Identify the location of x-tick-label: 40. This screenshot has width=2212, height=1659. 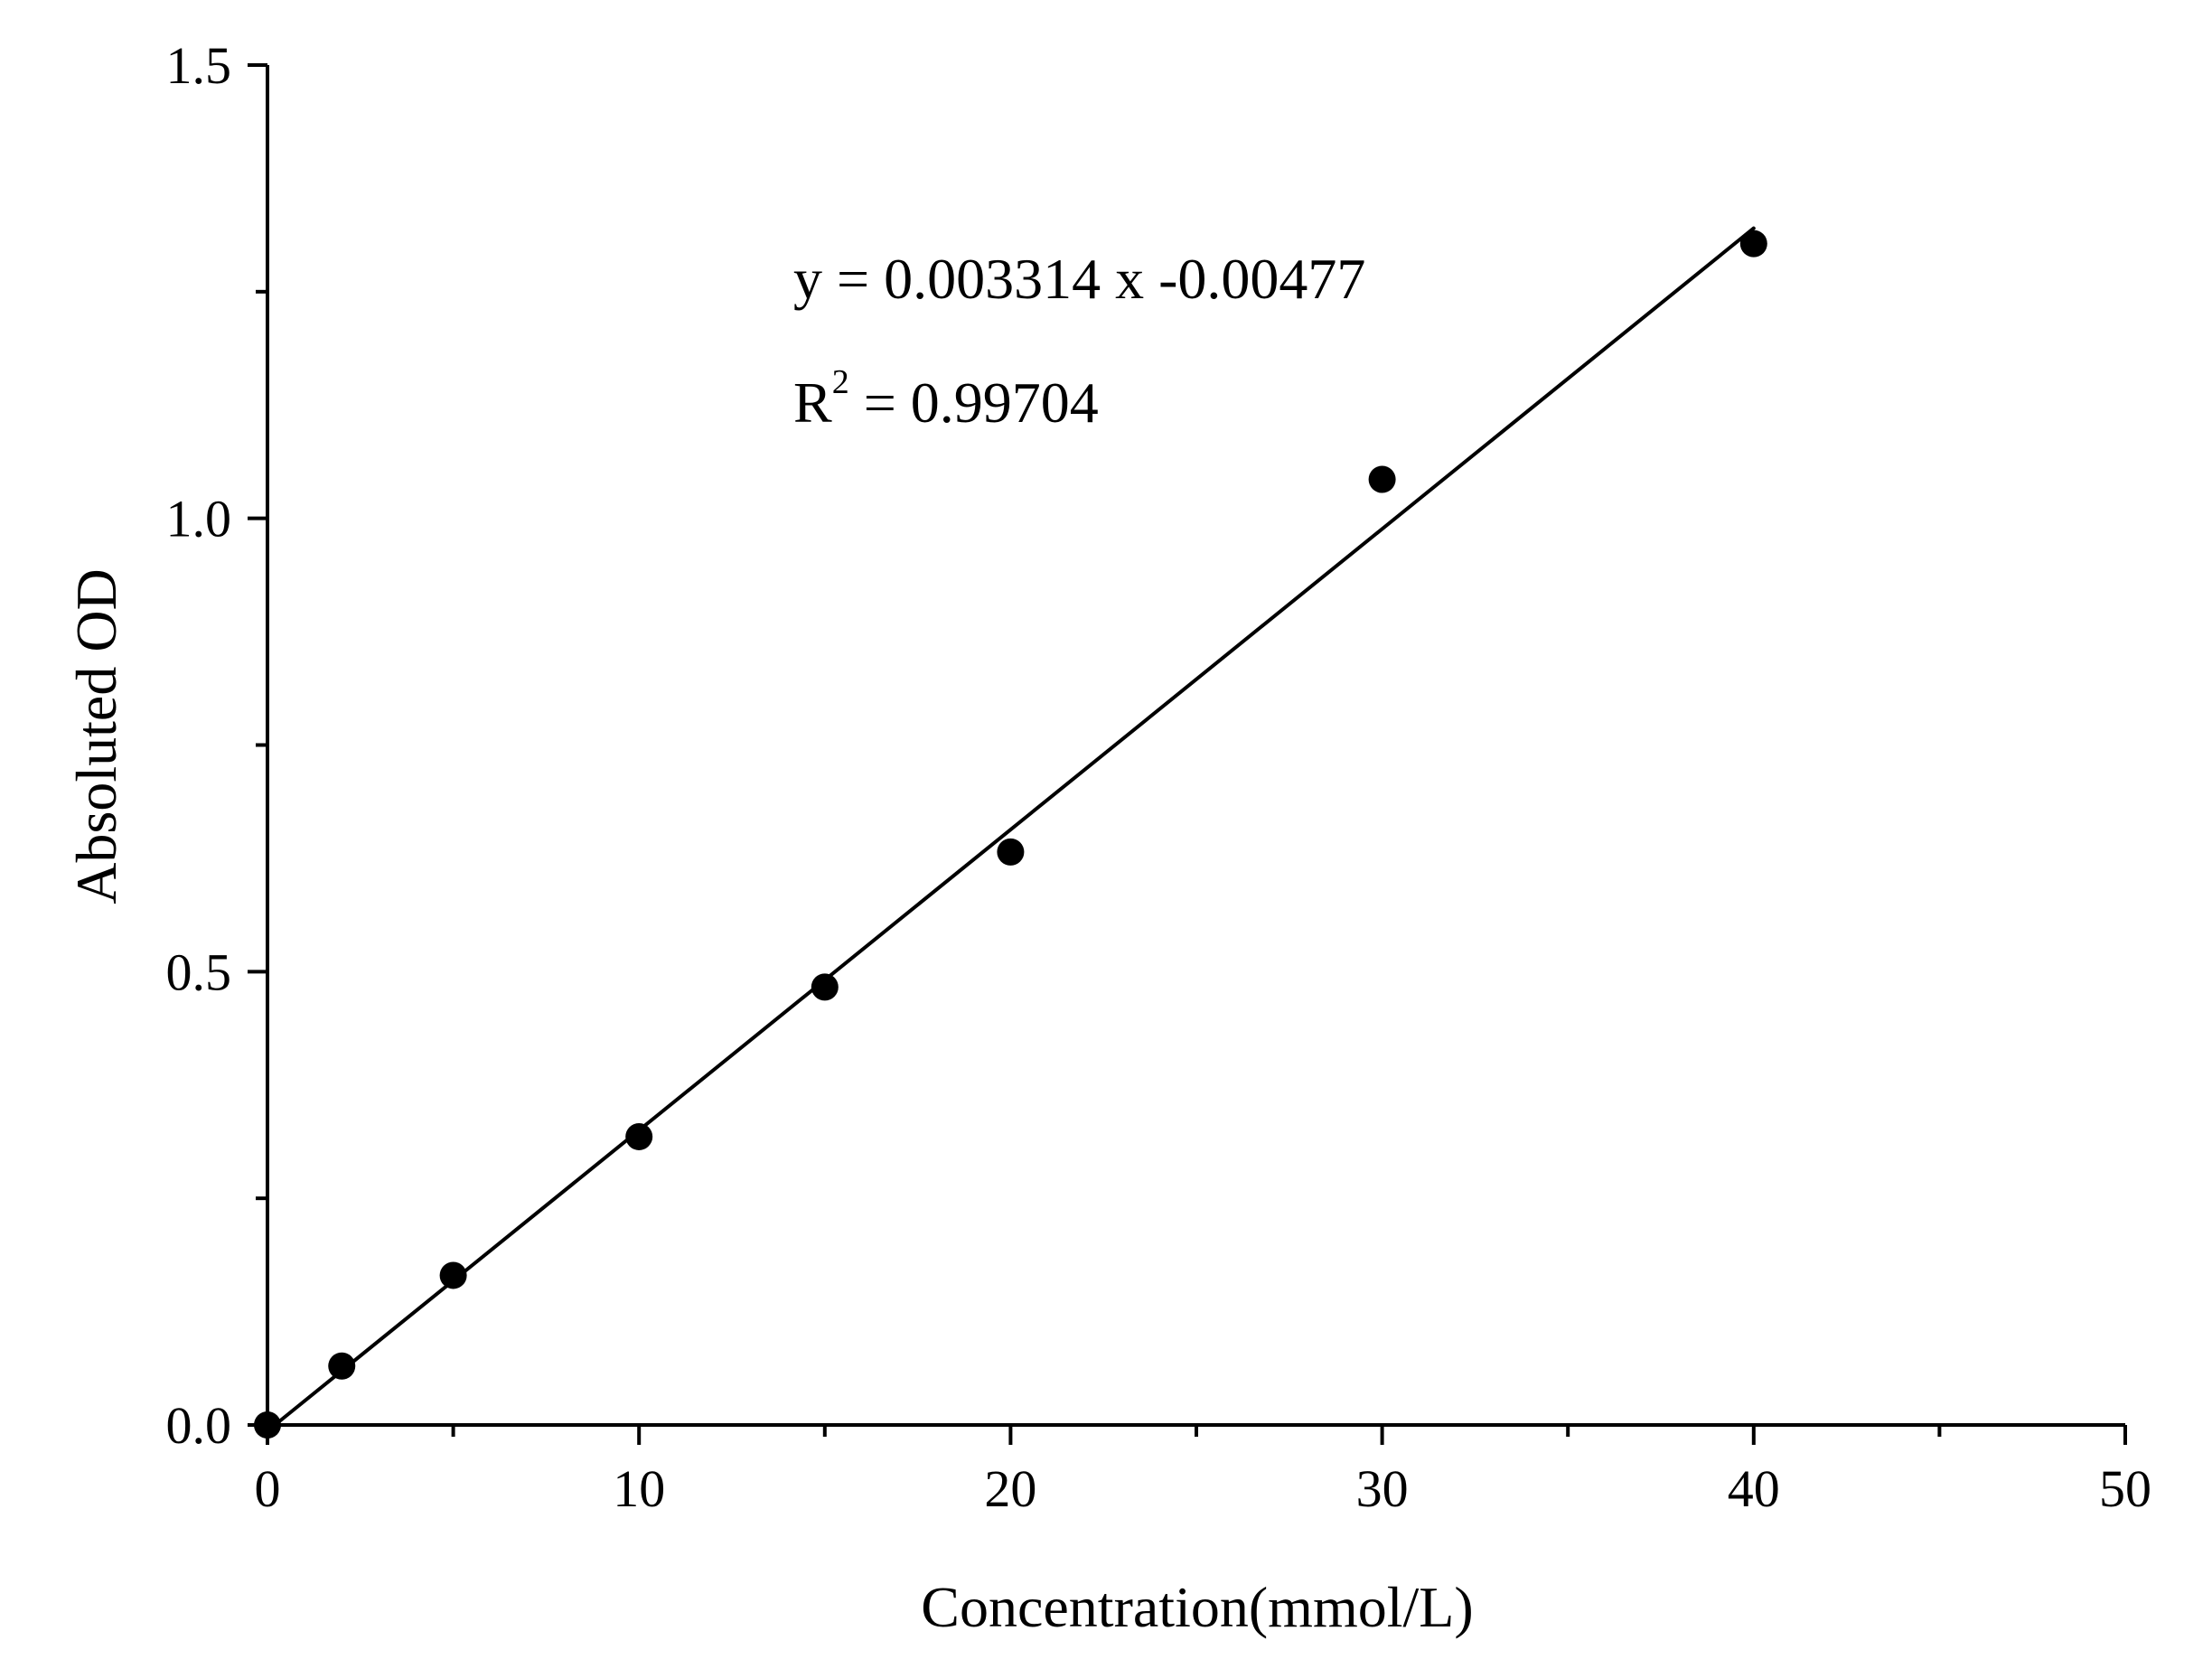
(1754, 1488).